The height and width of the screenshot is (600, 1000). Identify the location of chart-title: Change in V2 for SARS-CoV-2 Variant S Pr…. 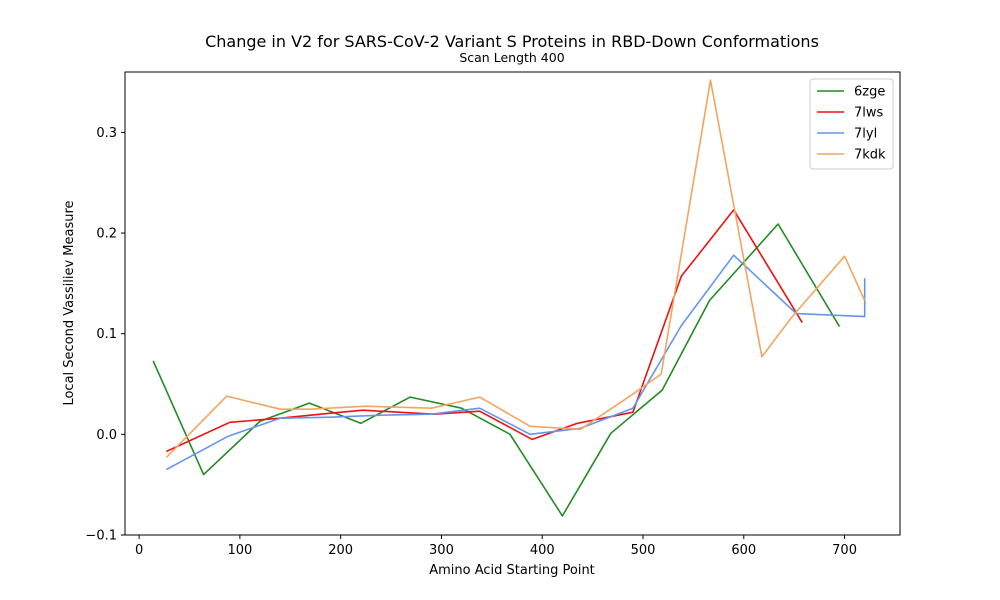
(512, 41).